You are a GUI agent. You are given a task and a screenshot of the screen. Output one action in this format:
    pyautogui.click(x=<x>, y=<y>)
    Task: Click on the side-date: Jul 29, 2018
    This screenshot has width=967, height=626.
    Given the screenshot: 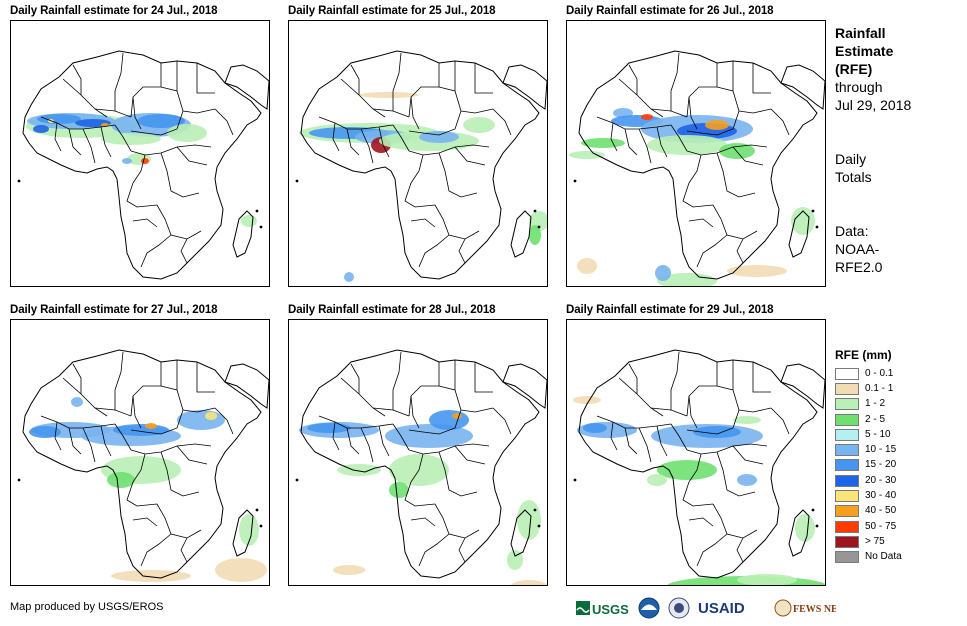 What is the action you would take?
    pyautogui.click(x=873, y=105)
    